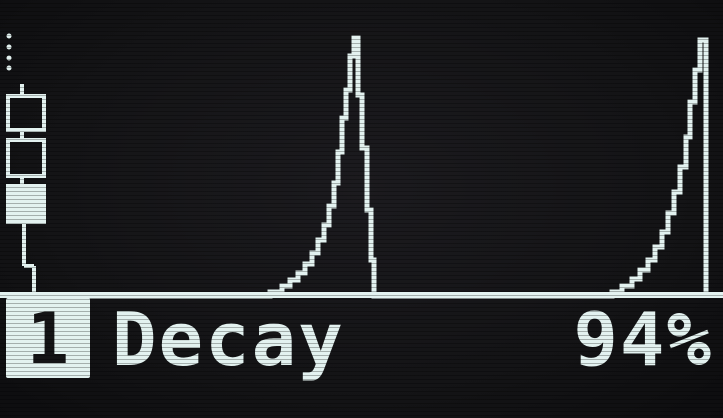  I want to click on track-number: 1, so click(48, 339).